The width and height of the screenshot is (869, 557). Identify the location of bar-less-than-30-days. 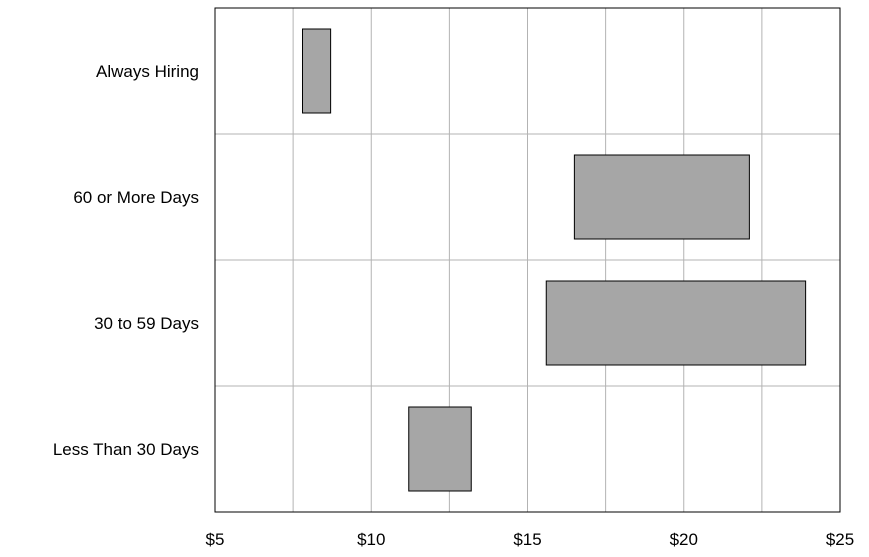
(440, 449).